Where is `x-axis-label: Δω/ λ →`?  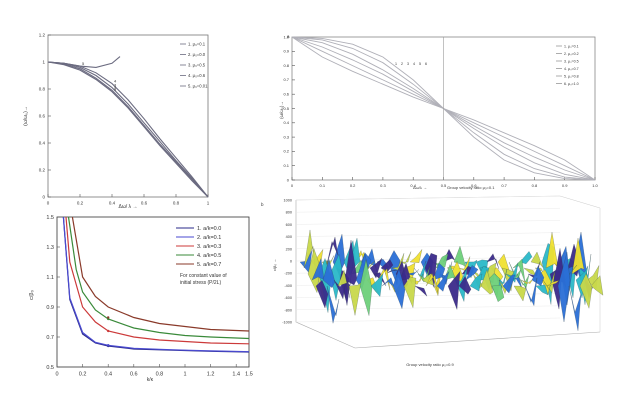 x-axis-label: Δω/ λ → is located at coordinates (128, 207).